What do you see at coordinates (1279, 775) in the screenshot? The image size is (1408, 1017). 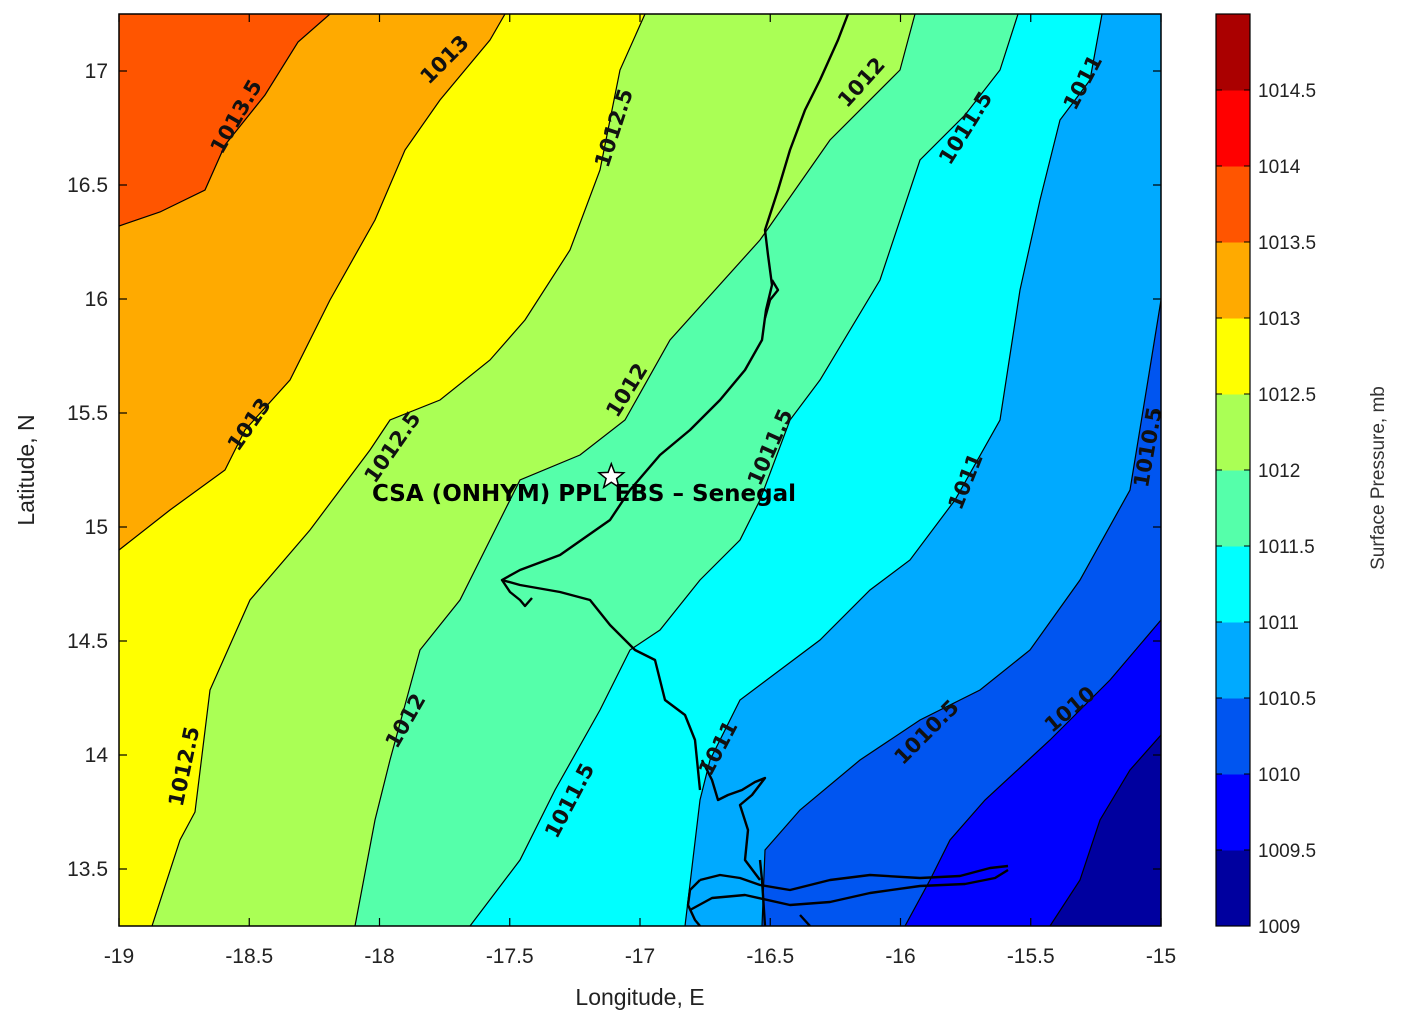 I see `colorbar-tick-label: 1010` at bounding box center [1279, 775].